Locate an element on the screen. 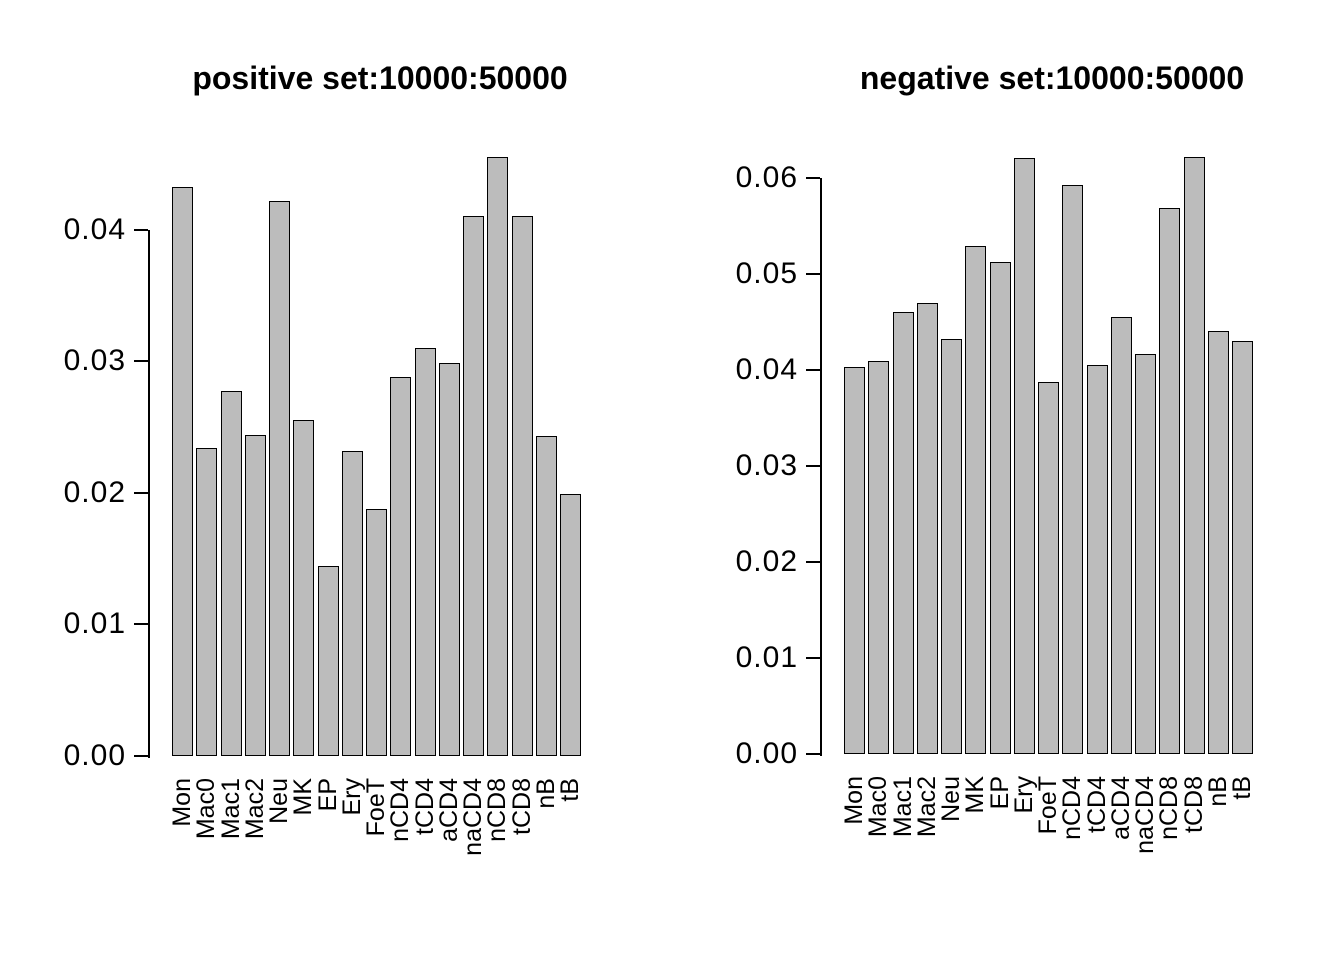 The image size is (1344, 960). y-tick-label: 0.05 is located at coordinates (766, 273).